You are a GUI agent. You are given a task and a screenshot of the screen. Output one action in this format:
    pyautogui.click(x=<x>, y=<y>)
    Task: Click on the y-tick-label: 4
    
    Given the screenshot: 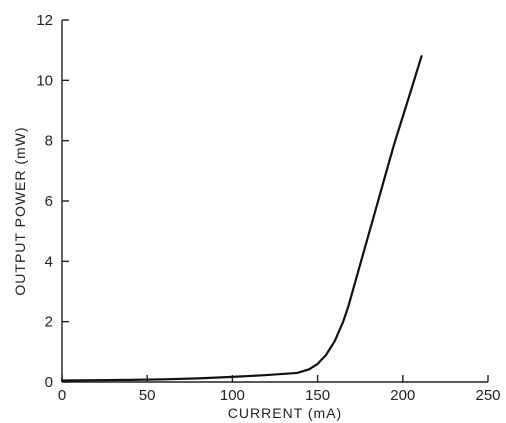 What is the action you would take?
    pyautogui.click(x=49, y=261)
    